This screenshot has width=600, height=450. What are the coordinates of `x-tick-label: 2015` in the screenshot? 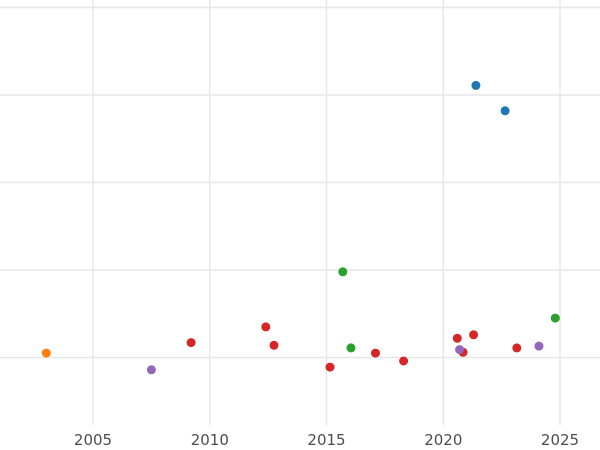 It's located at (326, 440).